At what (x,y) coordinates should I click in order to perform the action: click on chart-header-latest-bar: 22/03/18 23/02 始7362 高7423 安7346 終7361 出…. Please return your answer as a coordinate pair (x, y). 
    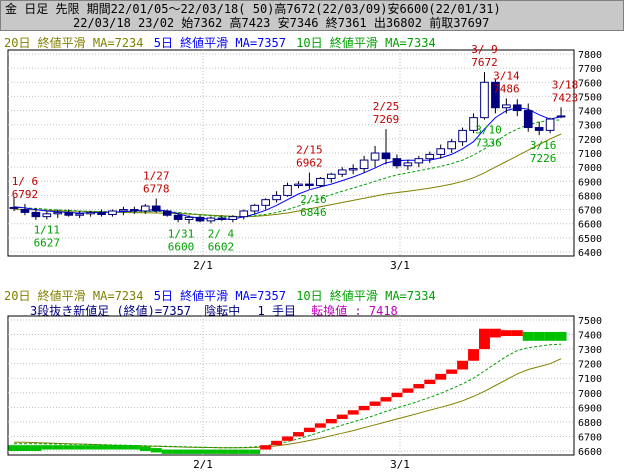
    Looking at the image, I should click on (312, 23).